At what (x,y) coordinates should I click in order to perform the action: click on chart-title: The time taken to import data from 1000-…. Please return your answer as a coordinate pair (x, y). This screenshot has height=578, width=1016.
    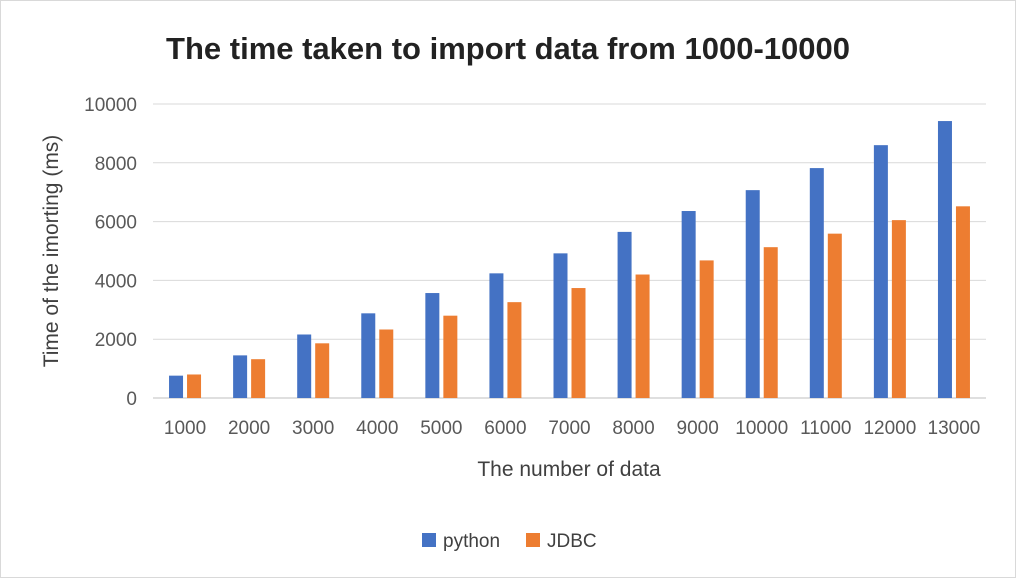
    Looking at the image, I should click on (508, 48).